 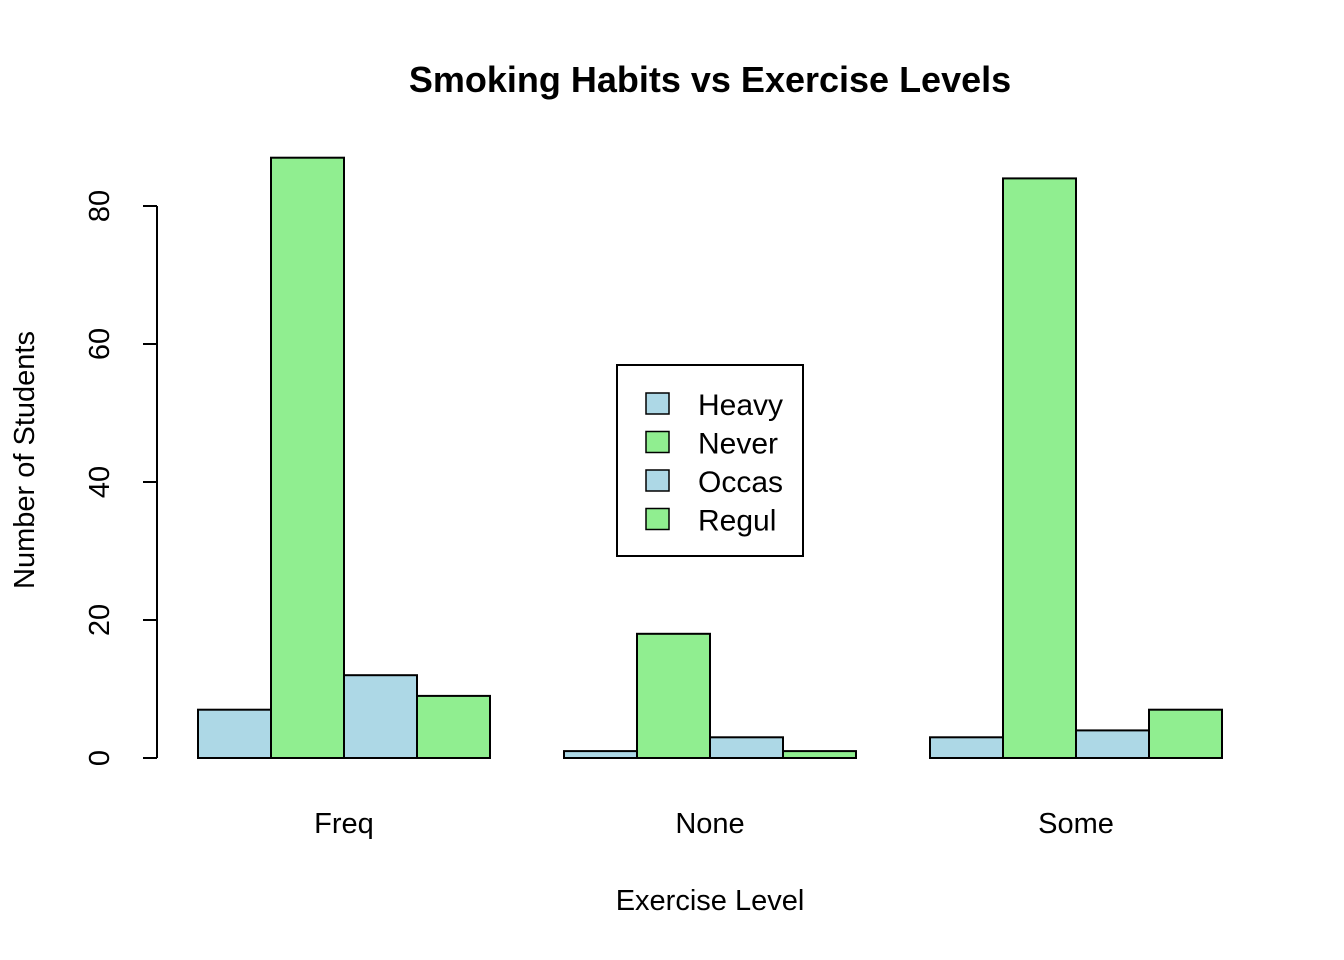 I want to click on bar-none-never, so click(x=673, y=695).